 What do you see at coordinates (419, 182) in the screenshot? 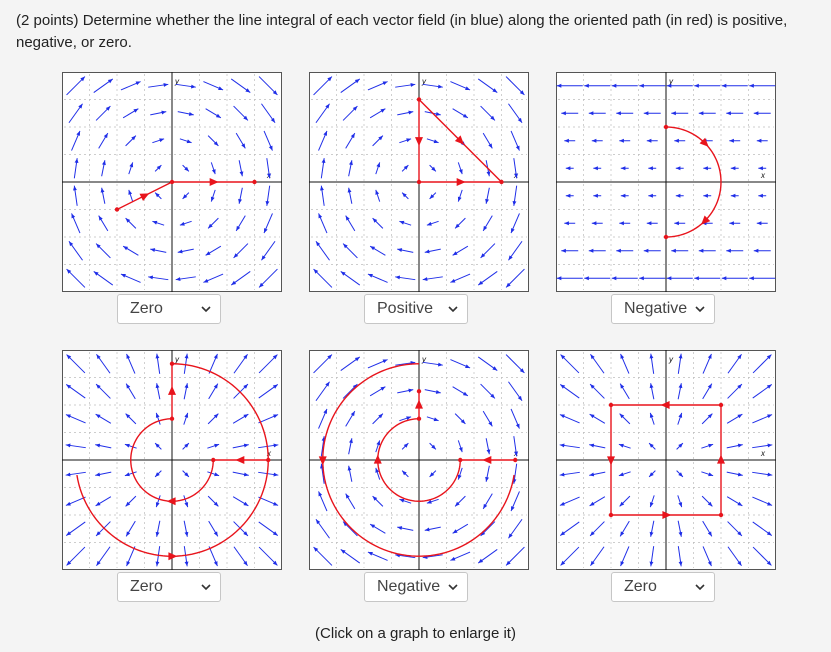
I see `graph-2: xy` at bounding box center [419, 182].